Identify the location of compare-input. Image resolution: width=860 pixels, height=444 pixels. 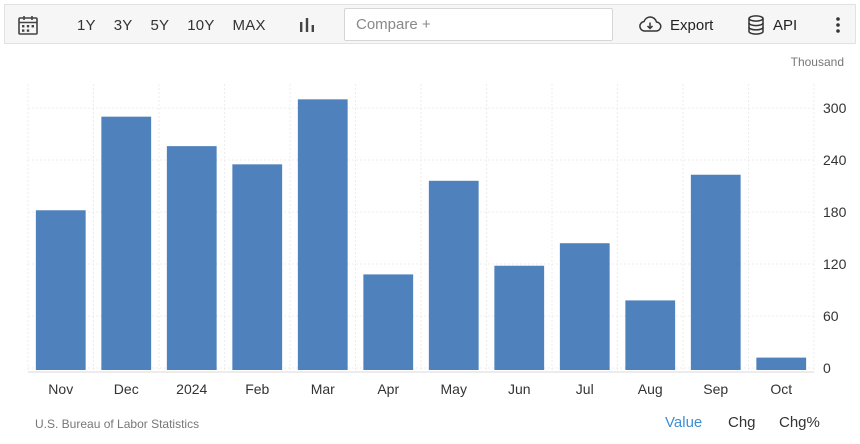
(478, 24).